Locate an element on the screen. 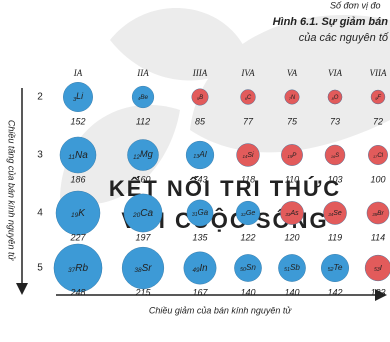  atomic-number: 50 is located at coordinates (243, 270).